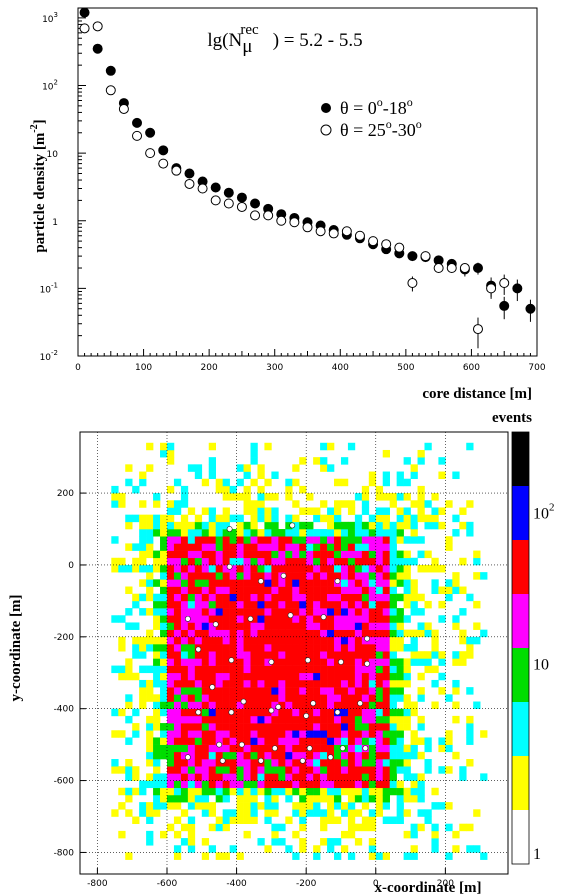 The width and height of the screenshot is (570, 896). I want to click on detector-station, so click(292, 525).